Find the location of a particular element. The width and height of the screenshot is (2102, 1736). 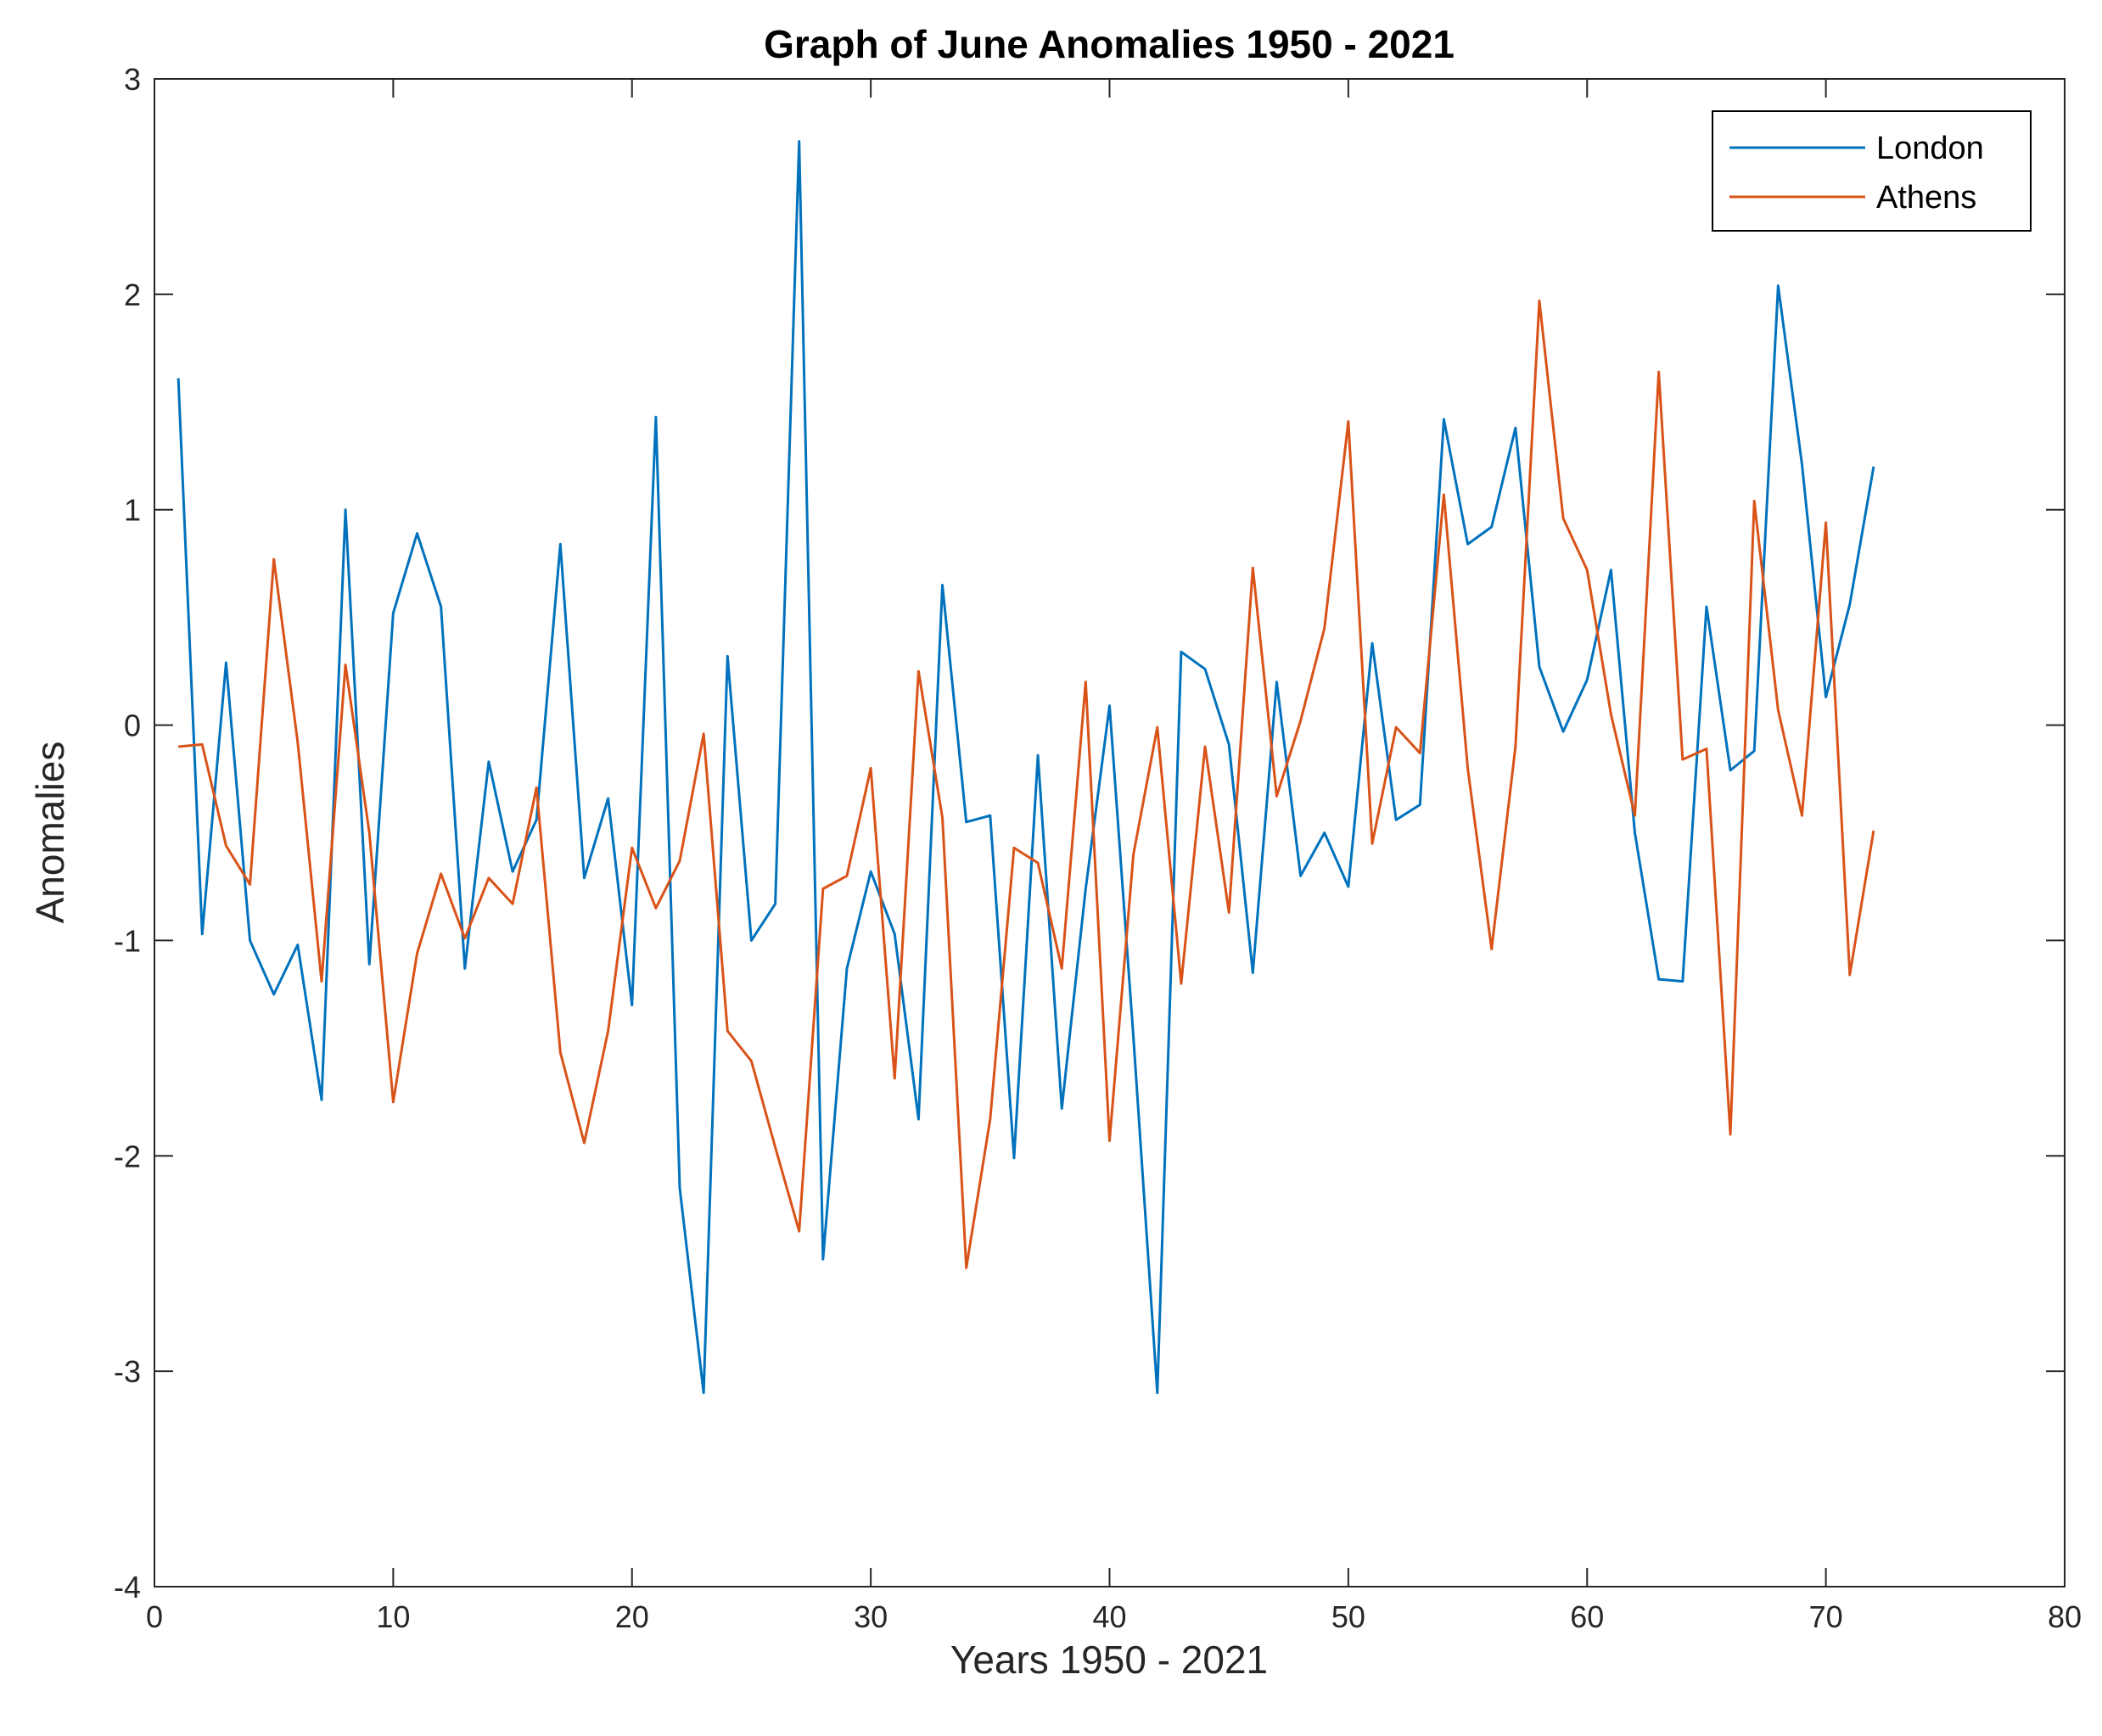

x-tick-label: 60 is located at coordinates (1587, 1617).